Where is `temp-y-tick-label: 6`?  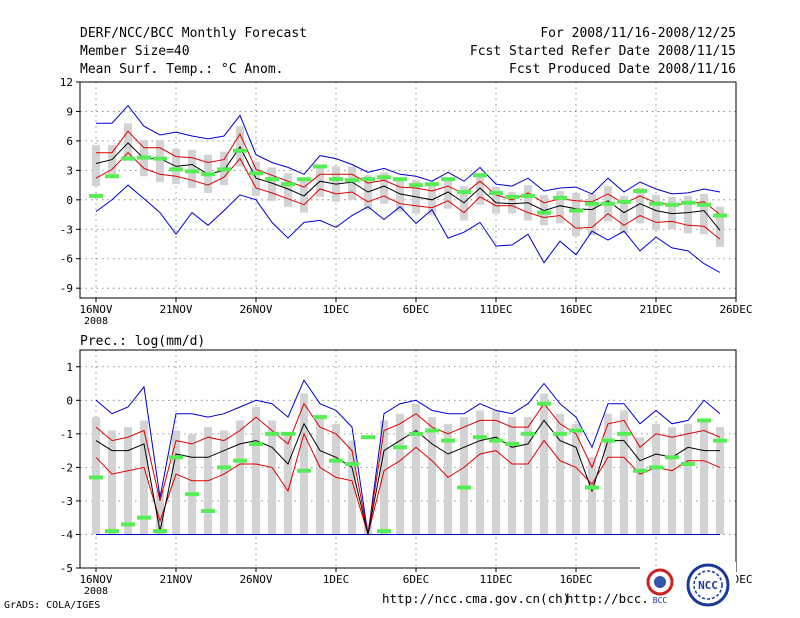
temp-y-tick-label: 6 is located at coordinates (69, 141).